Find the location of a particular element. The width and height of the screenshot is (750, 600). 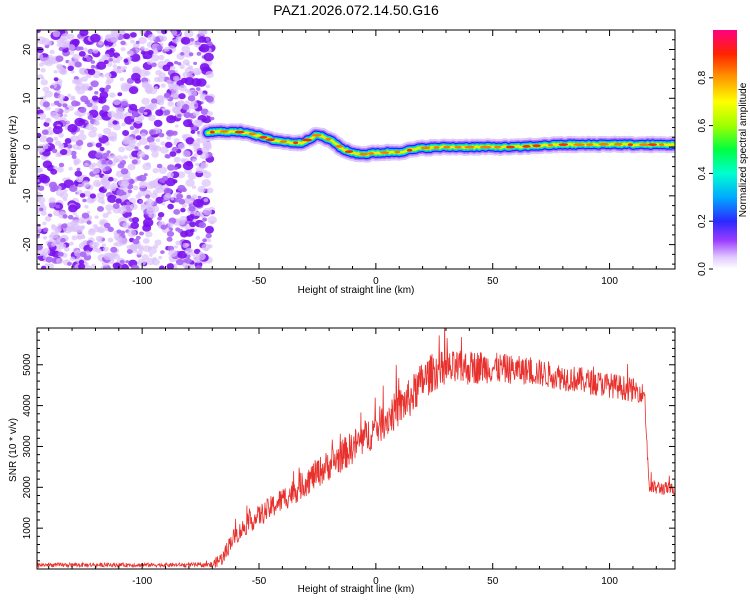

snr-xtick-label: 0 is located at coordinates (376, 581).